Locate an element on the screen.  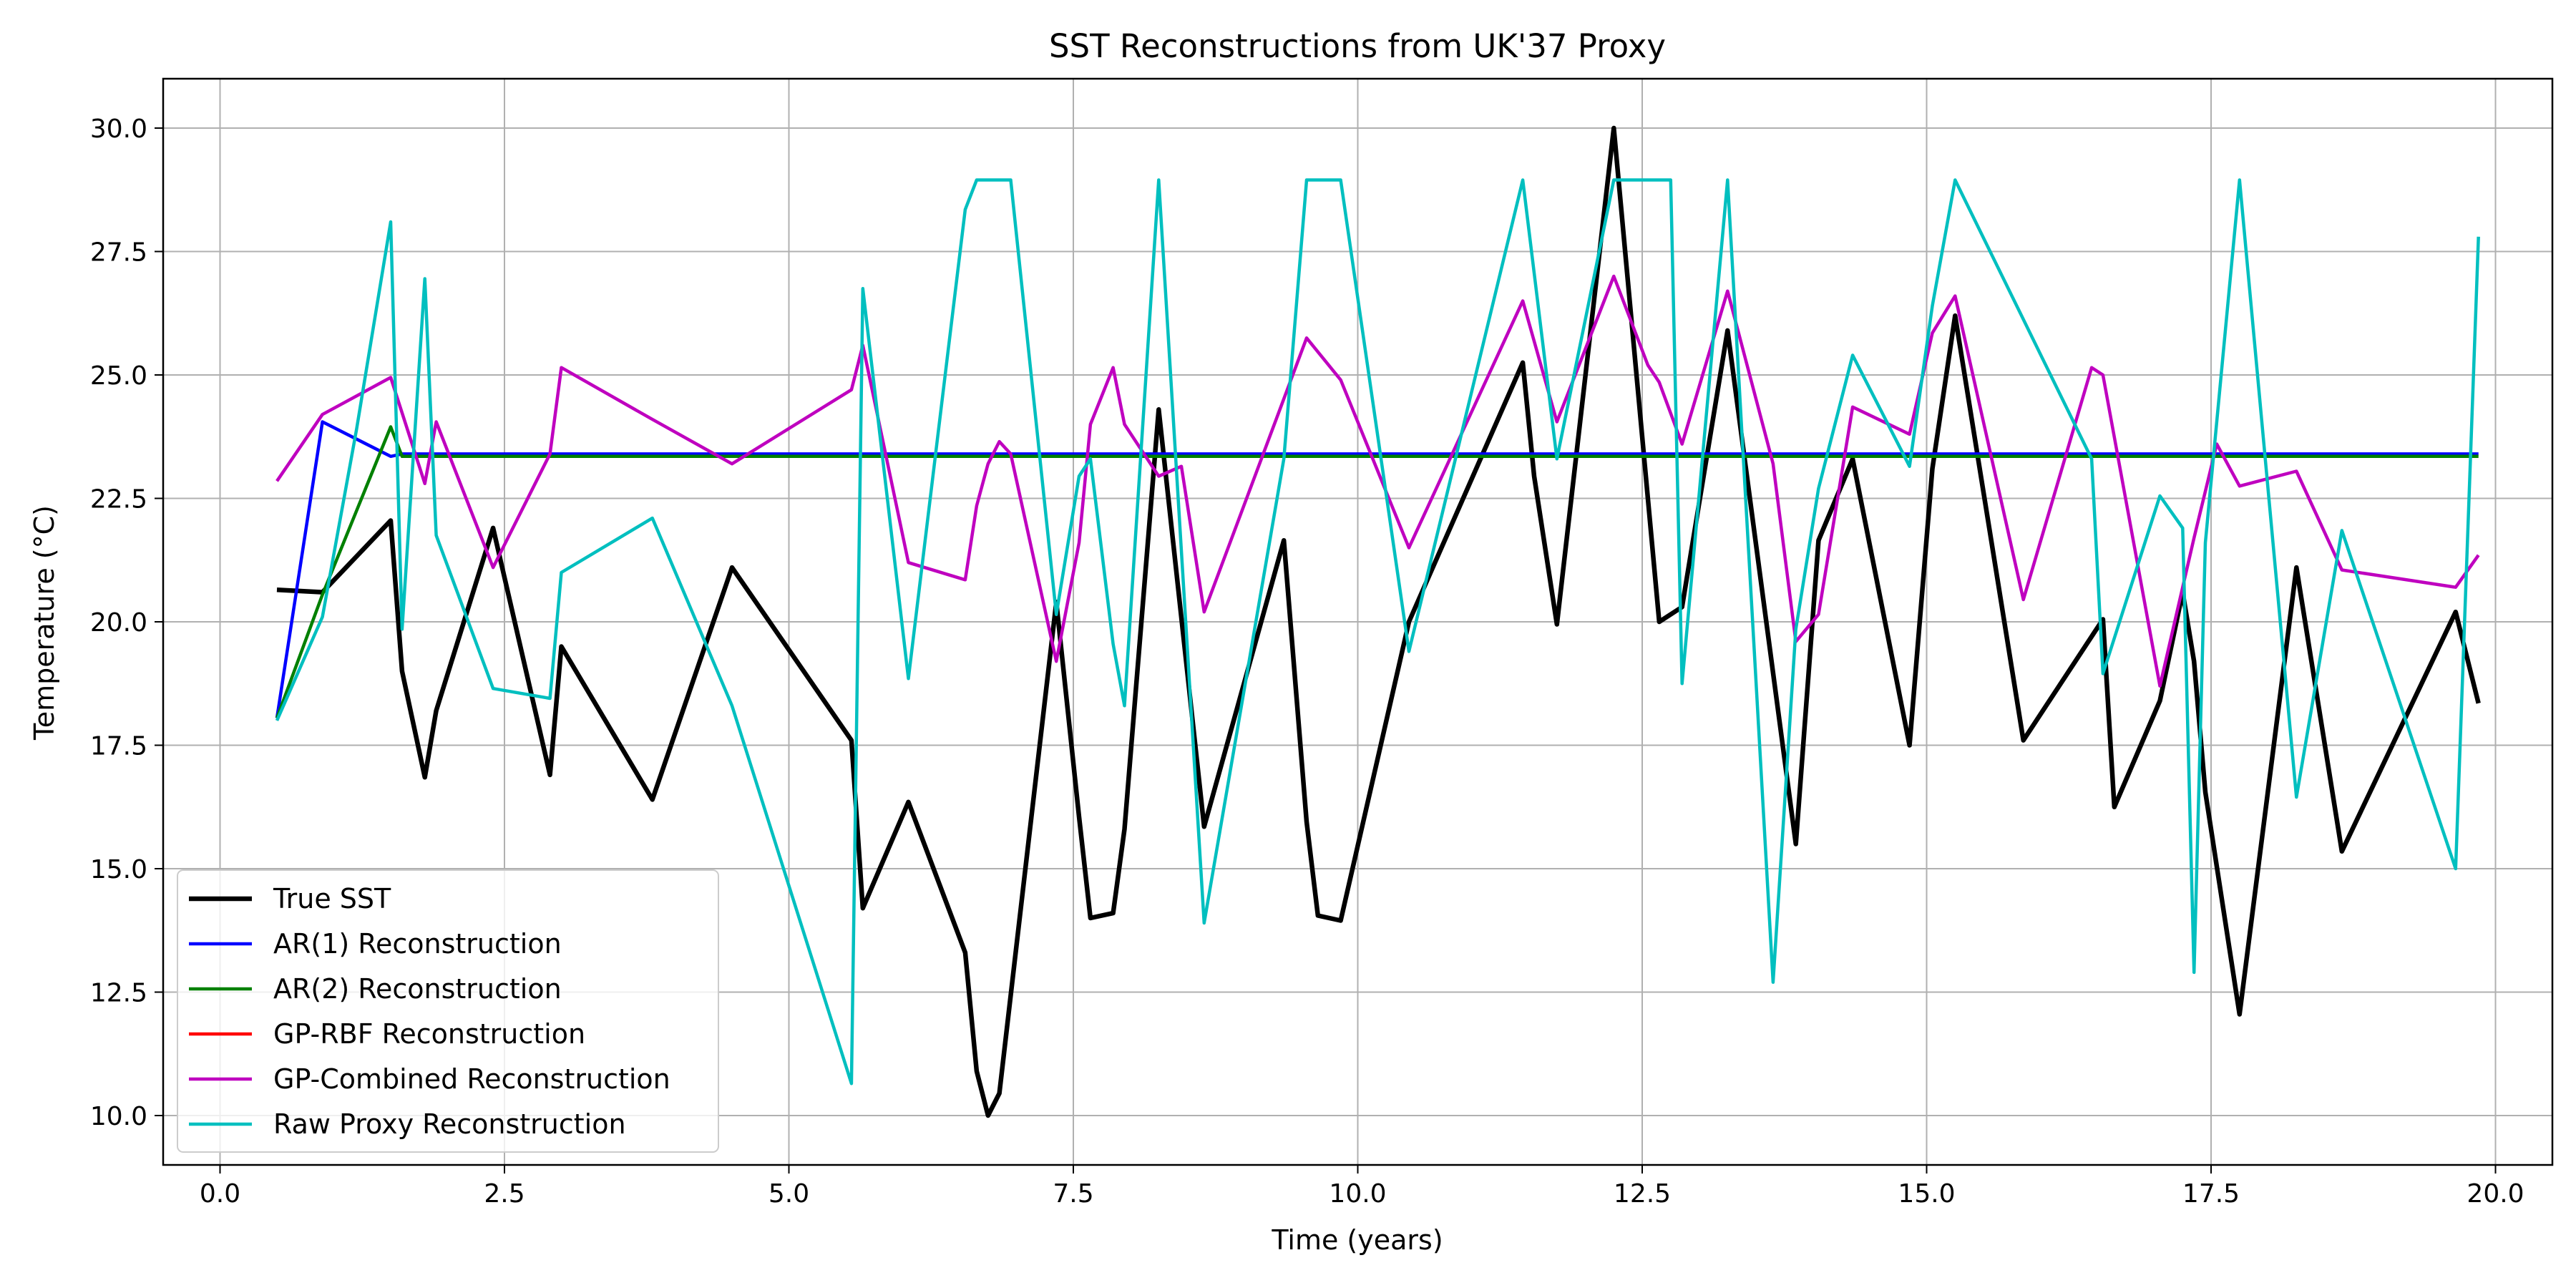
x-tick-label: 12.5 is located at coordinates (1642, 1194).